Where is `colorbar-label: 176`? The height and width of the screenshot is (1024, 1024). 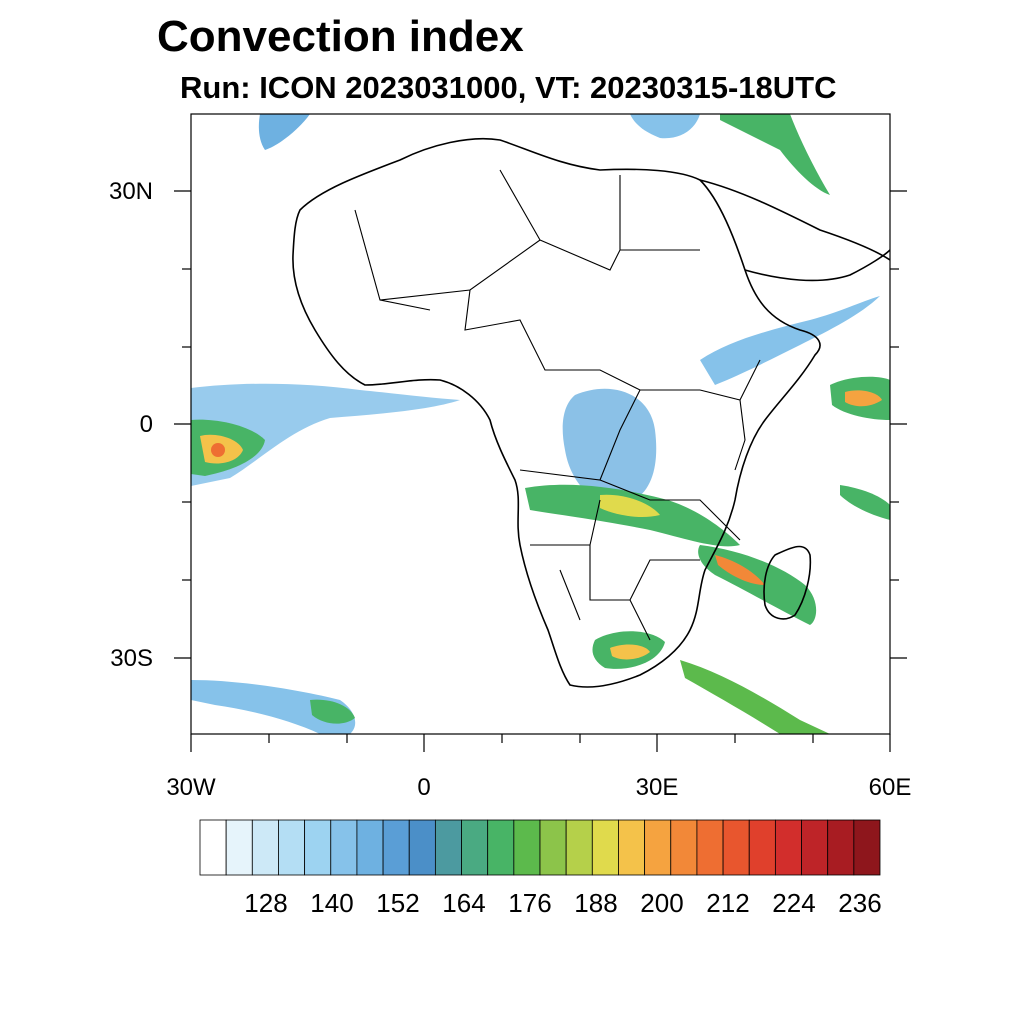
colorbar-label: 176 is located at coordinates (530, 903).